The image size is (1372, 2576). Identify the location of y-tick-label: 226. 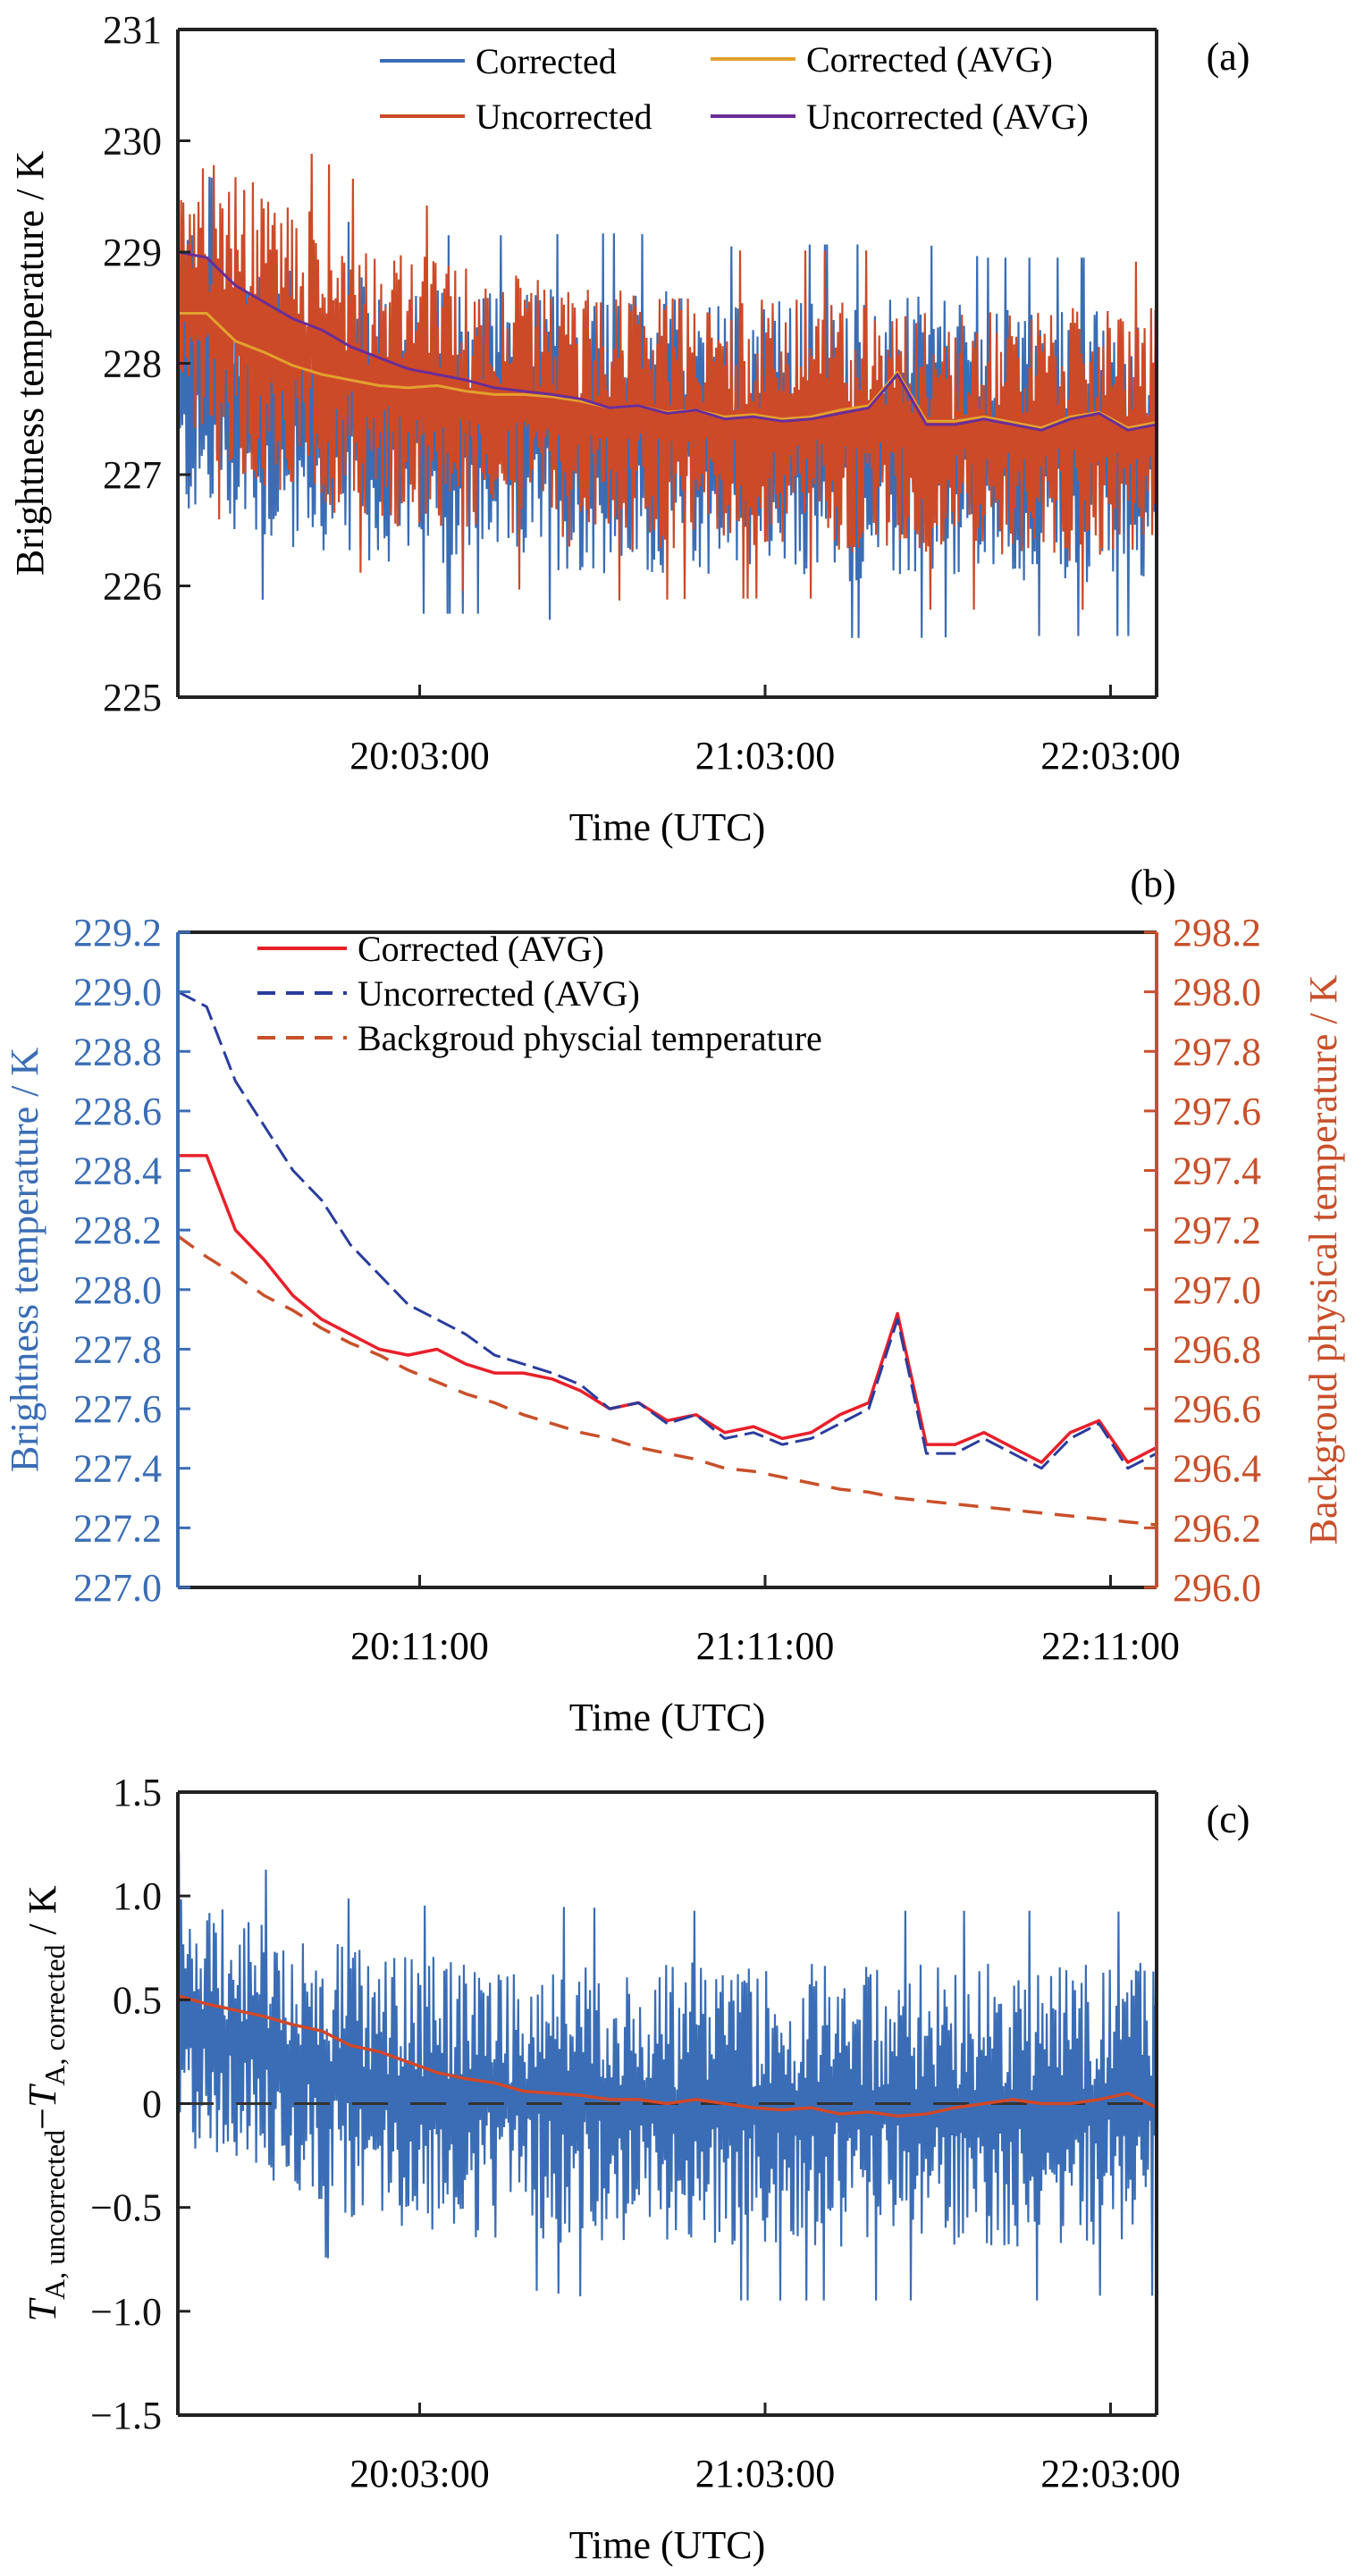
(132, 587).